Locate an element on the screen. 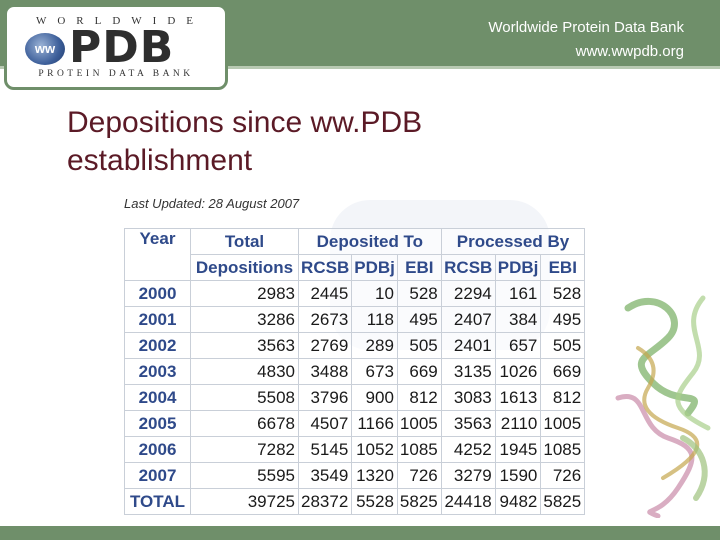 The height and width of the screenshot is (540, 720). row-year-cell: 2004 is located at coordinates (157, 397).